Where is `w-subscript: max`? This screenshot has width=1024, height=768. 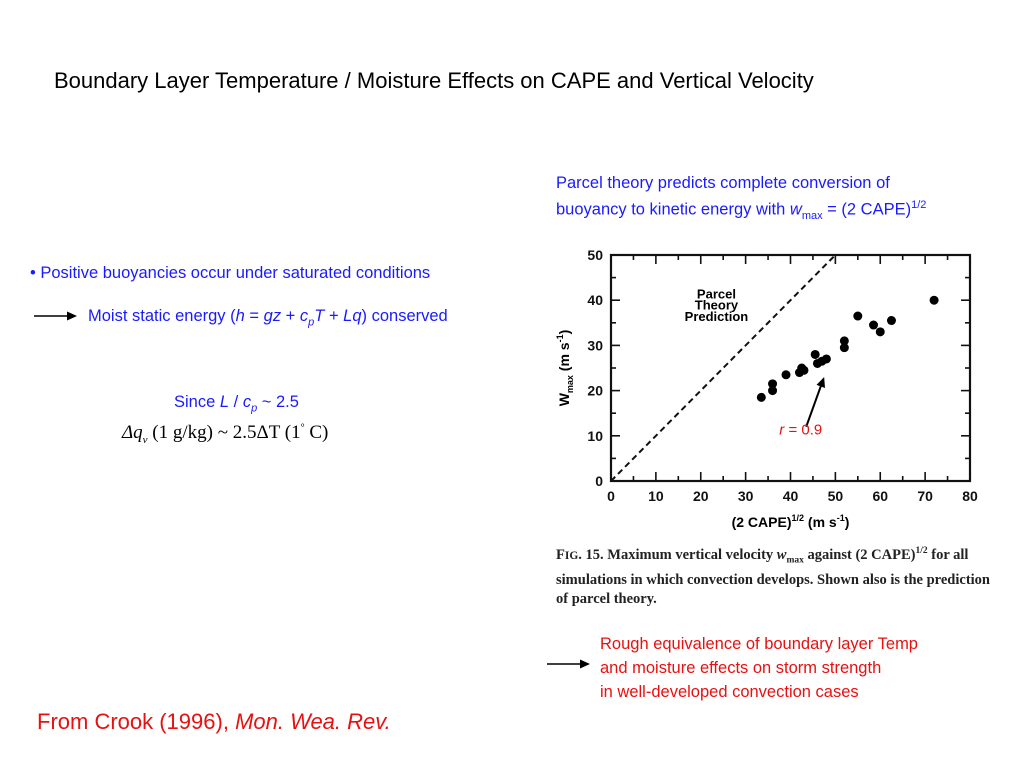 w-subscript: max is located at coordinates (812, 215).